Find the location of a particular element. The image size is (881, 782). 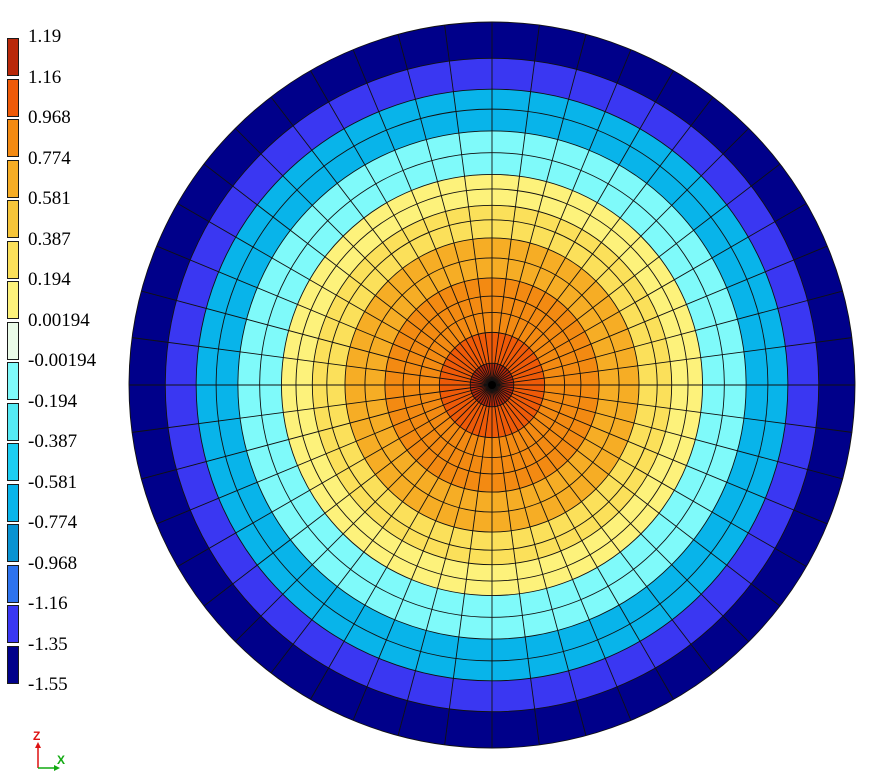

z-axis-arrowhead is located at coordinates (38, 745).